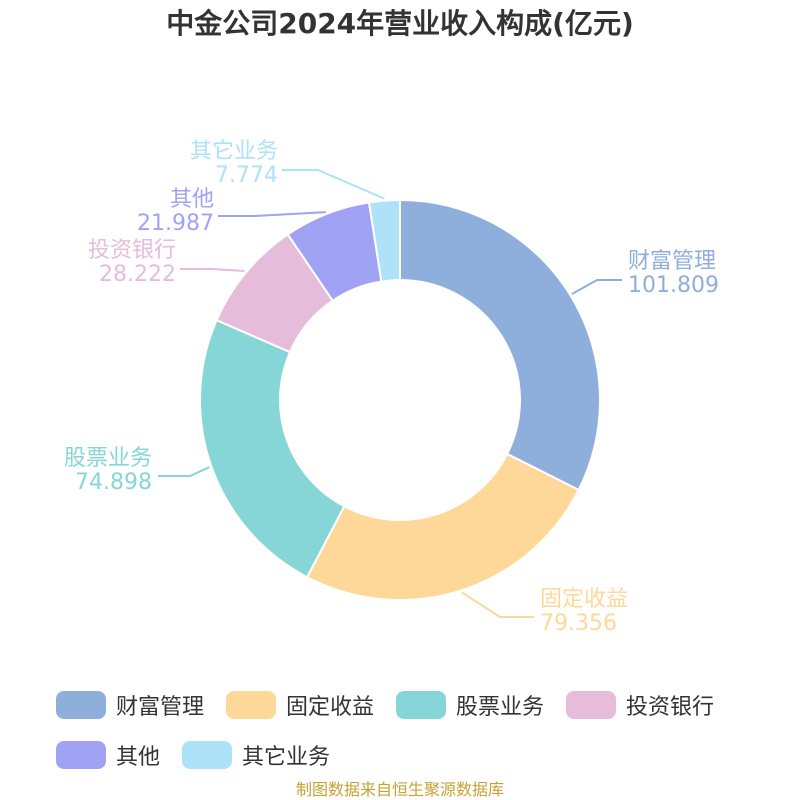  What do you see at coordinates (400, 23) in the screenshot?
I see `chart-title: 中金公司2024年营业收入构成(亿元)` at bounding box center [400, 23].